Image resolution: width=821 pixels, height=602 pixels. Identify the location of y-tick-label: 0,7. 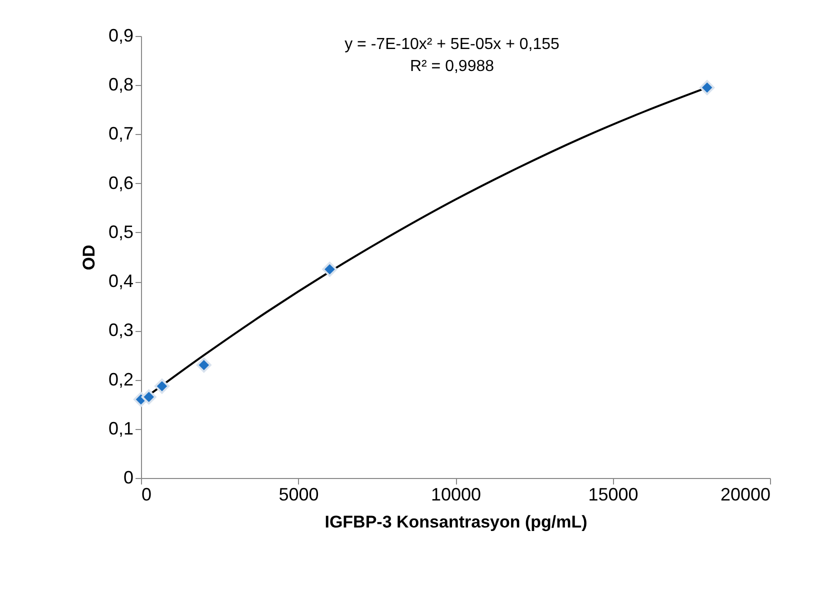
(121, 134).